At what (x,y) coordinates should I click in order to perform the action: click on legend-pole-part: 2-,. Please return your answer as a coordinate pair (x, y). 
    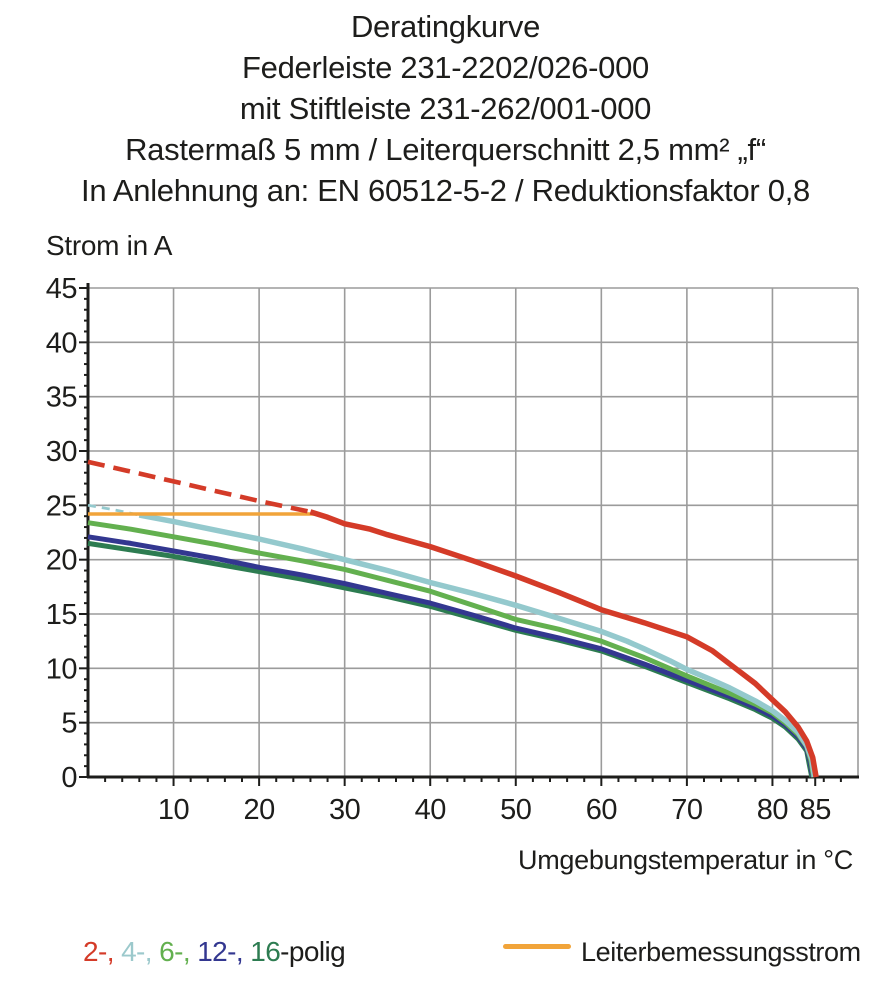
    Looking at the image, I should click on (102, 951).